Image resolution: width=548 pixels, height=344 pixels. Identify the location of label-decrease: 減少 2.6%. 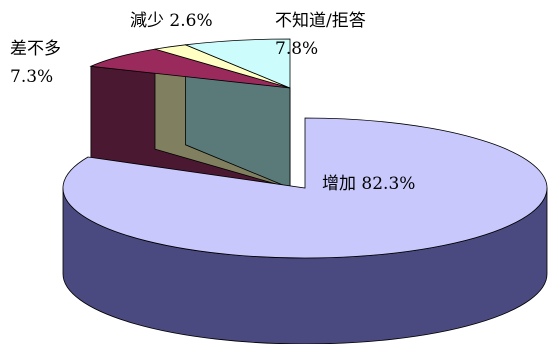
(171, 21).